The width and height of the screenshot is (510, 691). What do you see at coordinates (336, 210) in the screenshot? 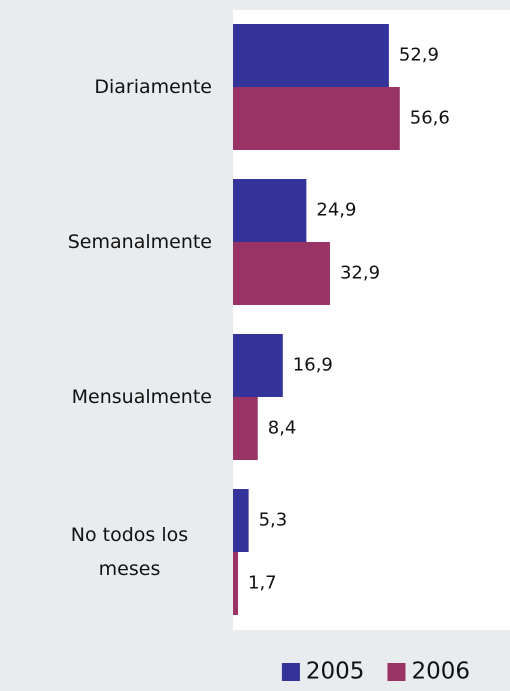
I see `value-label: 24,9` at bounding box center [336, 210].